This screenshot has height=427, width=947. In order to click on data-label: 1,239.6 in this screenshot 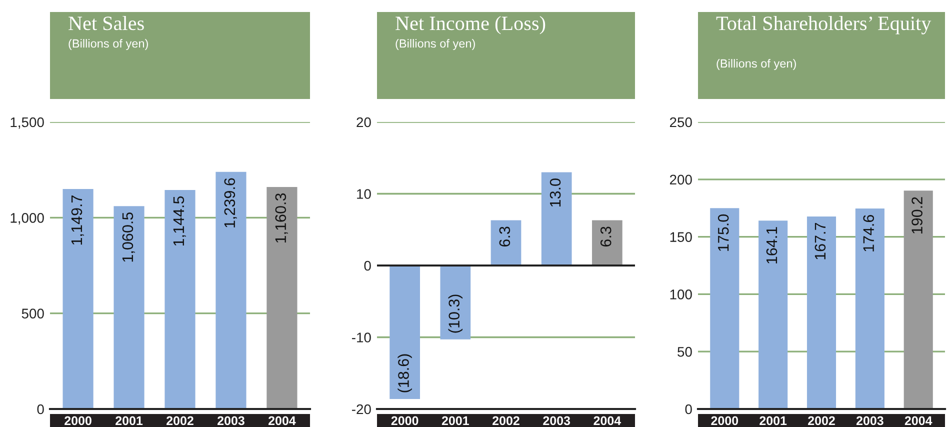, I will do `click(230, 203)`.